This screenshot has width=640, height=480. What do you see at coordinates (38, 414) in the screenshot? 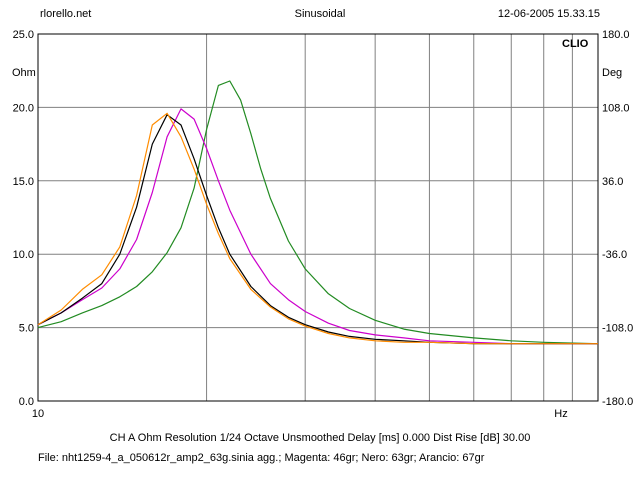
I see `x-tick-label: 10` at bounding box center [38, 414].